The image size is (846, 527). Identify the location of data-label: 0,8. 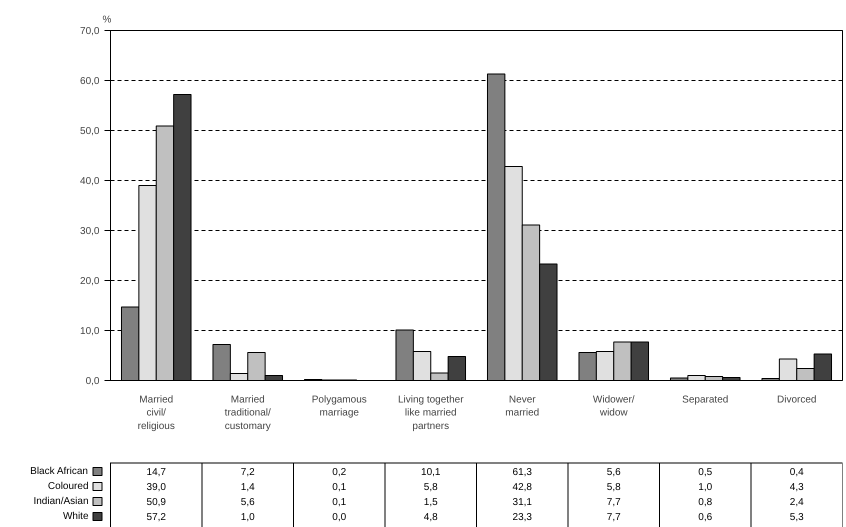
(705, 502).